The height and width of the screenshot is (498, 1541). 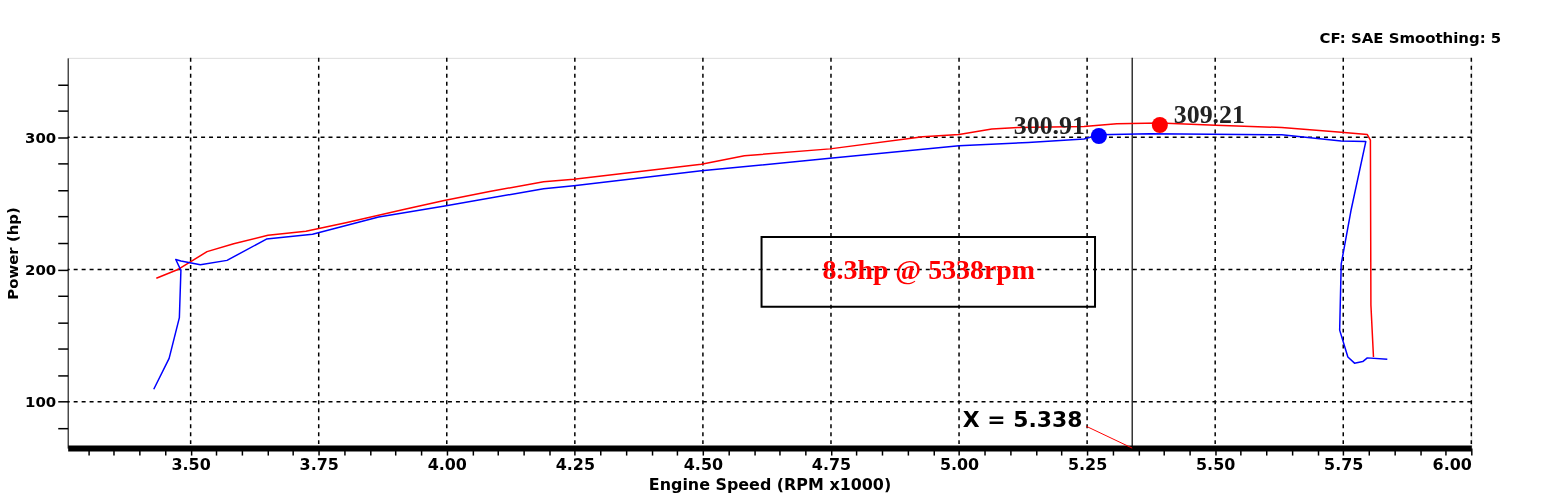 I want to click on text: CF: SAE Smoothing: 5, so click(x=1410, y=37).